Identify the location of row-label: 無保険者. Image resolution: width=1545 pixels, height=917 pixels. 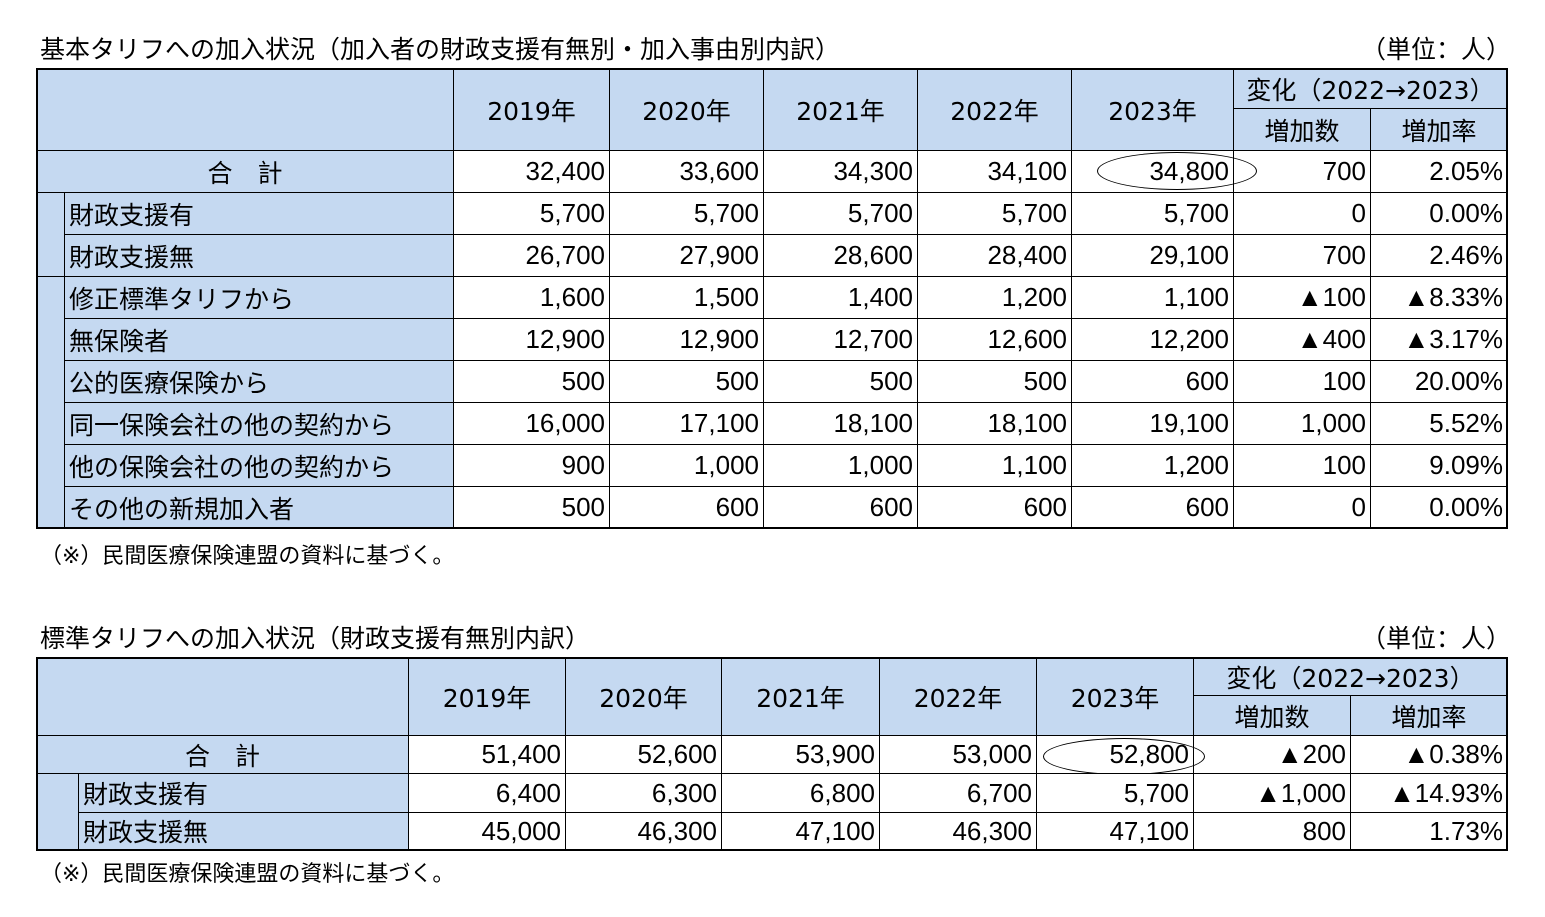
(259, 339).